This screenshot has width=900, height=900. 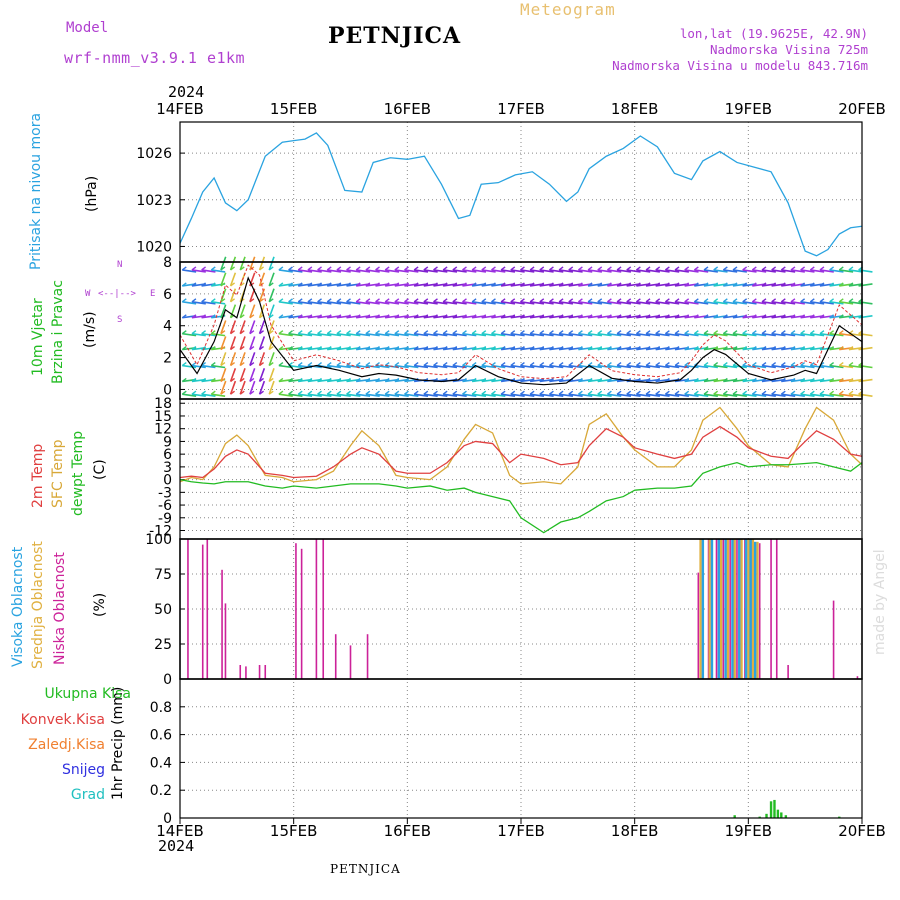 What do you see at coordinates (120, 265) in the screenshot?
I see `compass-n: N` at bounding box center [120, 265].